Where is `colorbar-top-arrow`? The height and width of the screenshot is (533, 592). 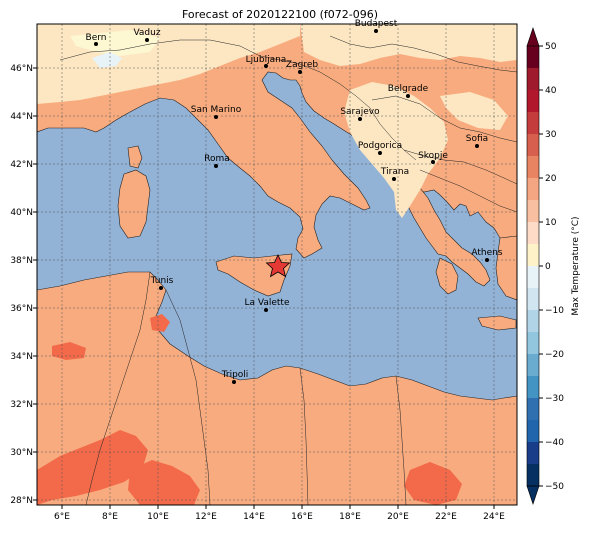 colorbar-top-arrow is located at coordinates (533, 37).